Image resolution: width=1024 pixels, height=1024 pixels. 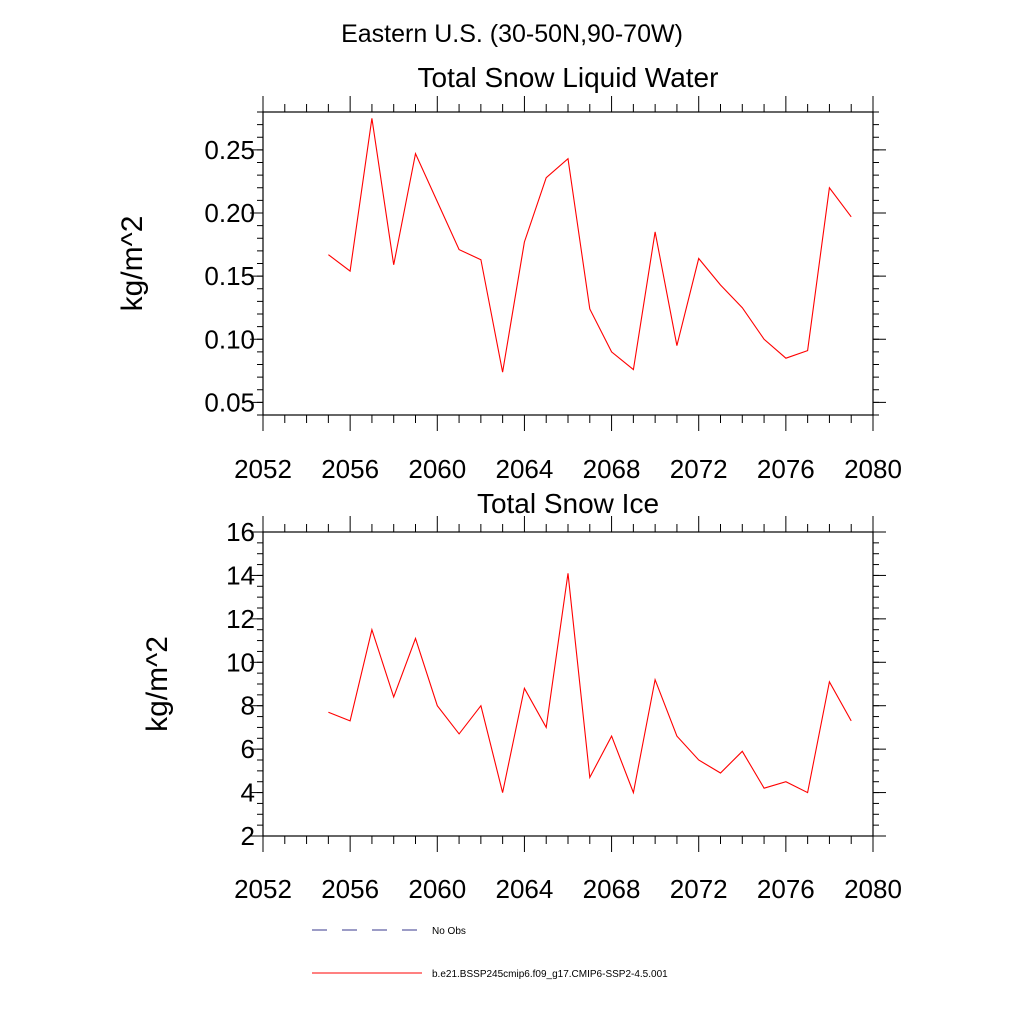 I want to click on y-tick-label: 16, so click(x=240, y=532).